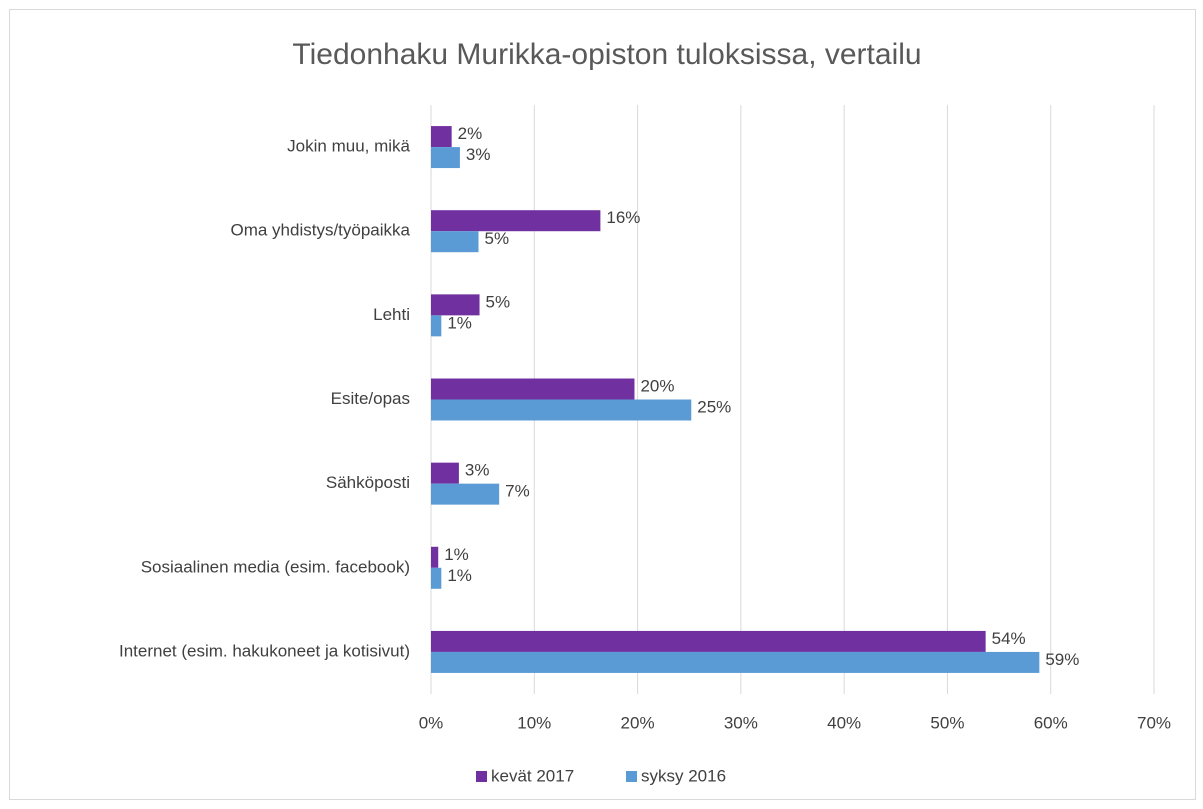 The height and width of the screenshot is (809, 1203). What do you see at coordinates (1009, 638) in the screenshot?
I see `data-label: 54%` at bounding box center [1009, 638].